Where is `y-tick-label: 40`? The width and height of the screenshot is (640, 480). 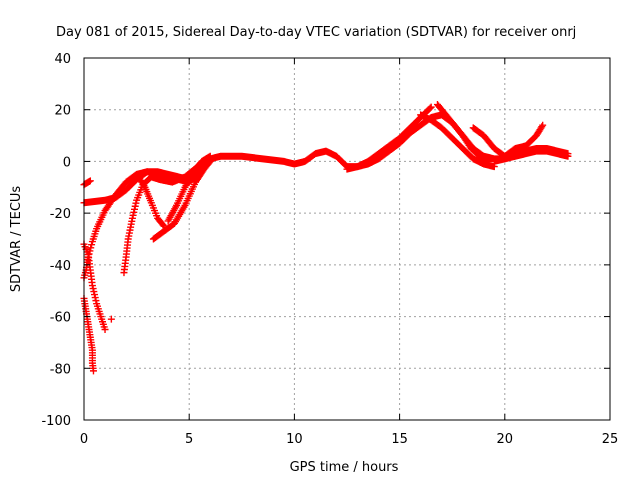 y-tick-label: 40 is located at coordinates (62, 59).